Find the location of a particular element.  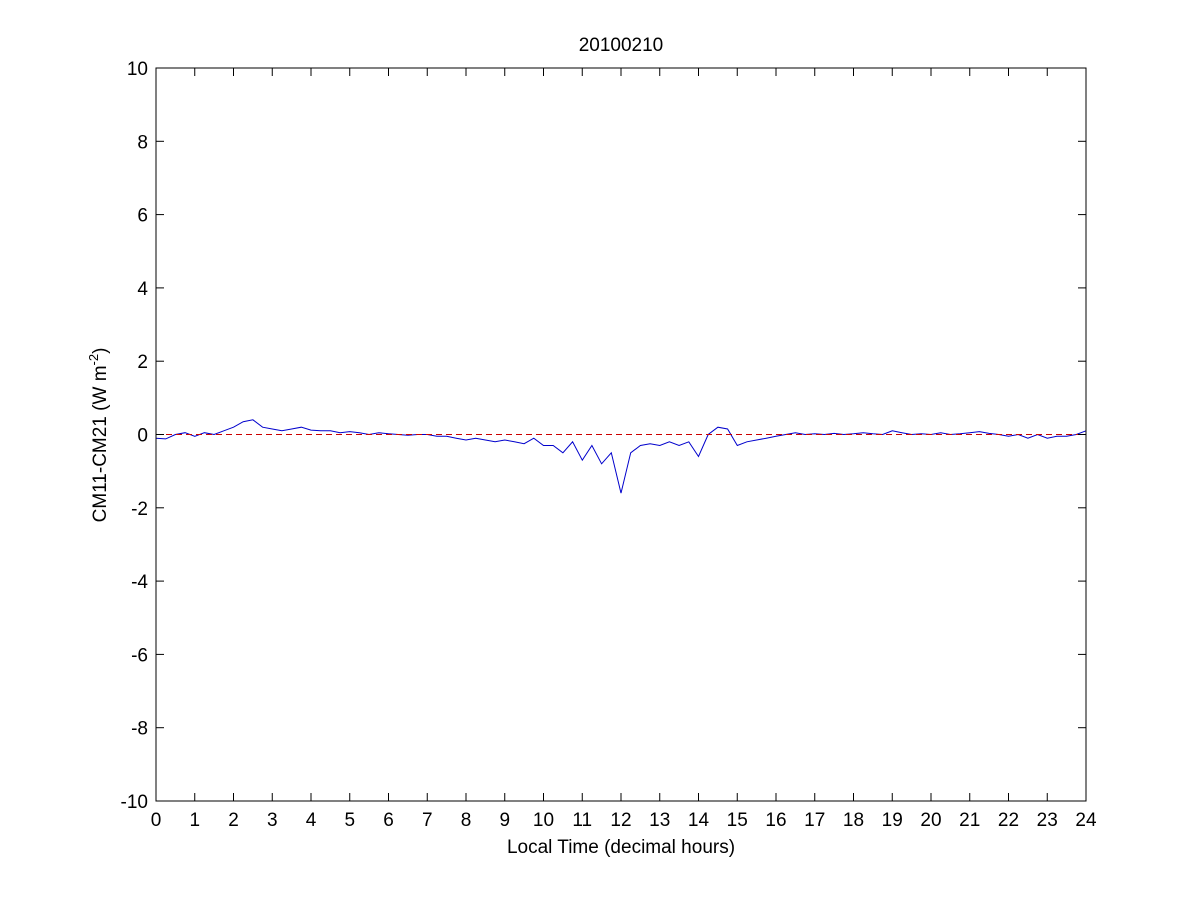

y-tick-label: -8 is located at coordinates (139, 729).